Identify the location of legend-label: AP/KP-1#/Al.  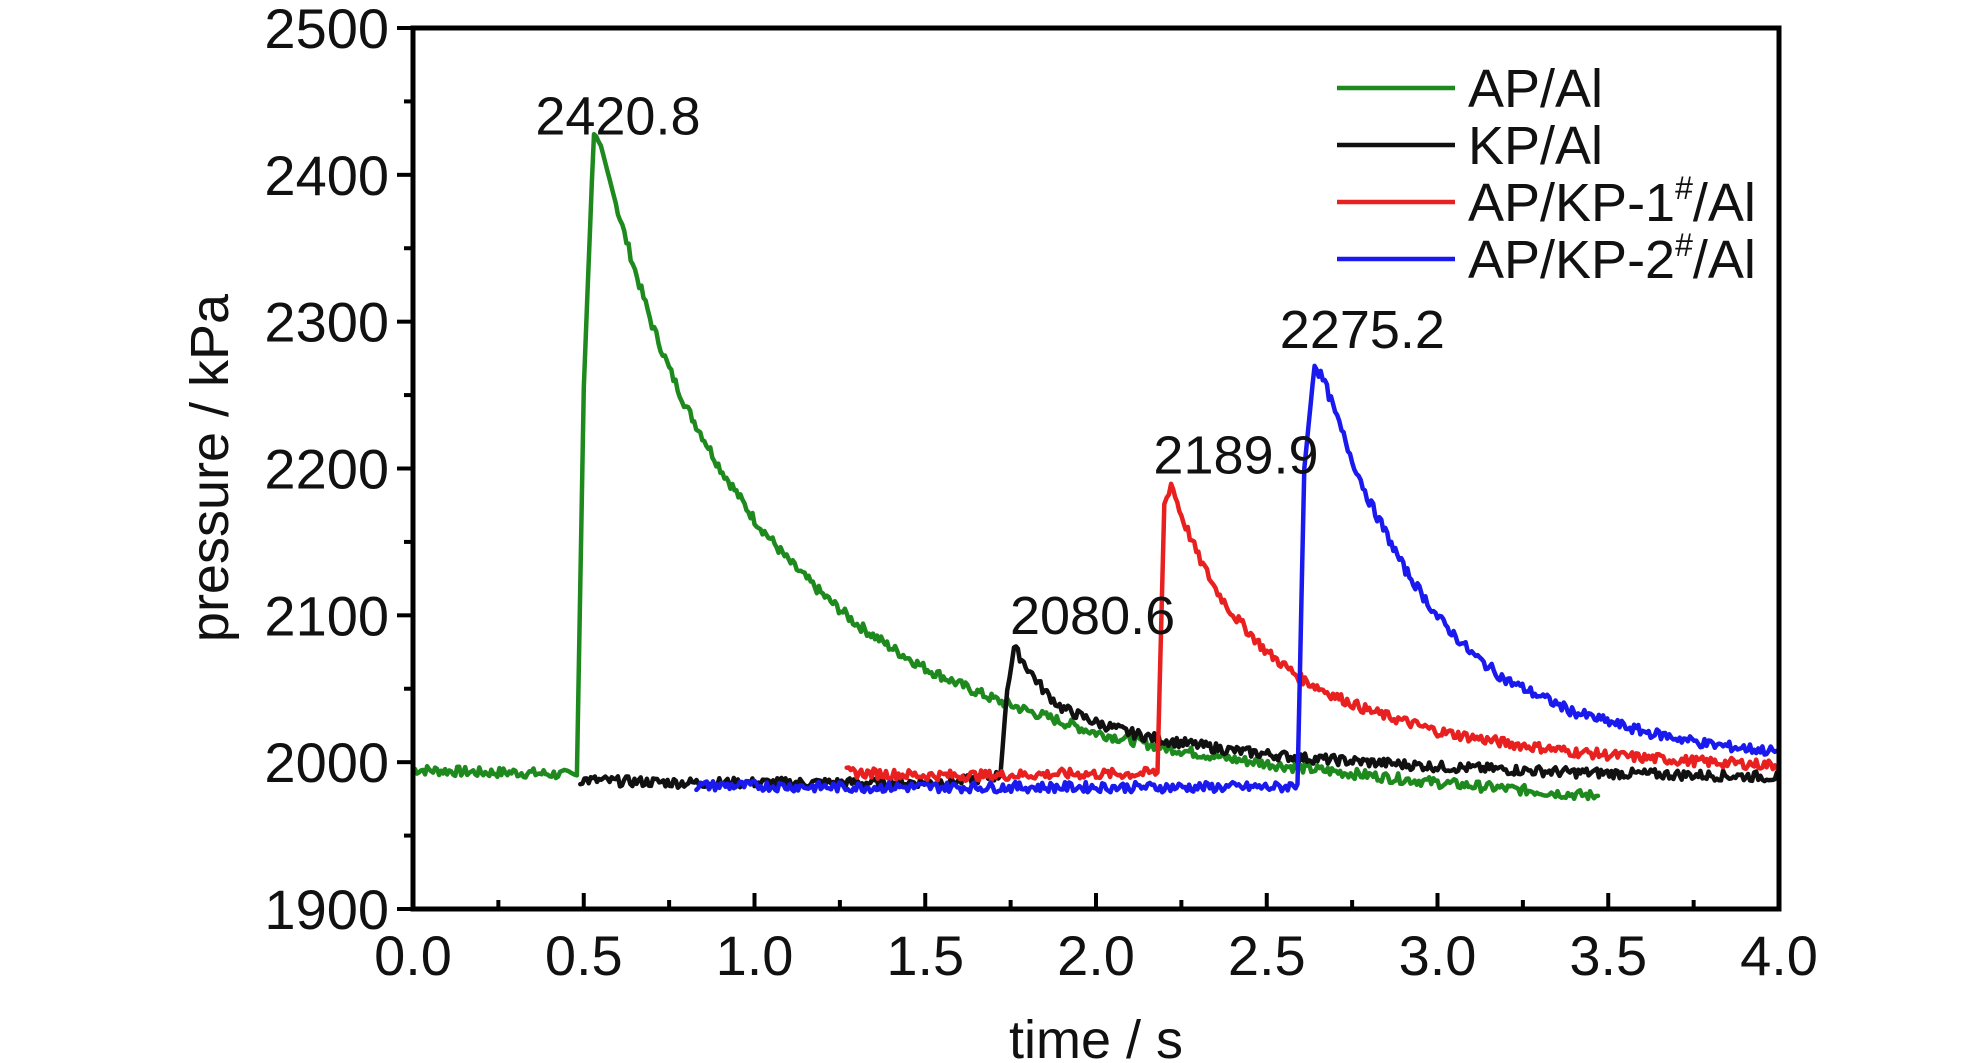
(1612, 201).